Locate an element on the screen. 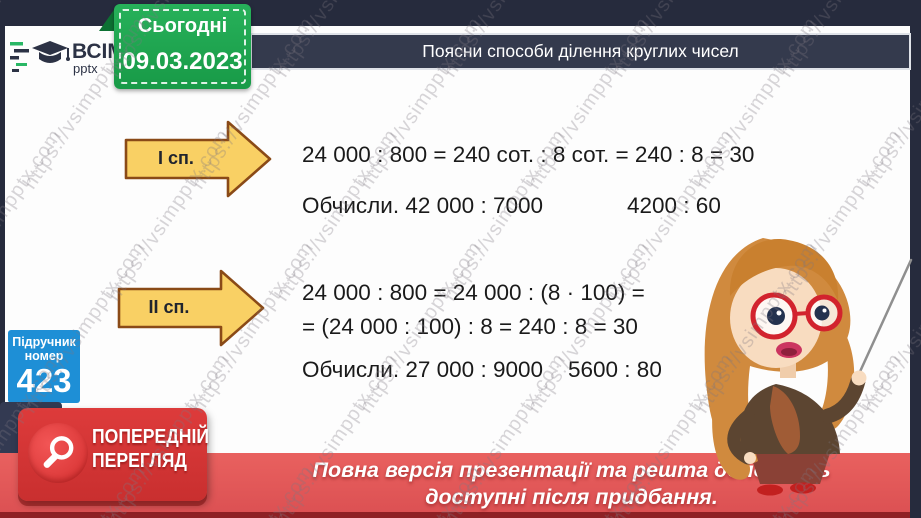 The width and height of the screenshot is (921, 518). textbook-number-badge: Підручник номер 423 is located at coordinates (44, 366).